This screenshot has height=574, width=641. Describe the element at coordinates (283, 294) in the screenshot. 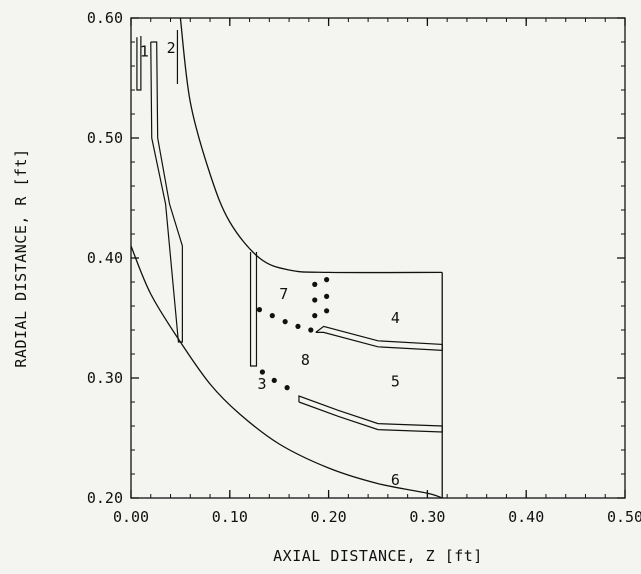

I see `region-label-7: 7` at that location.